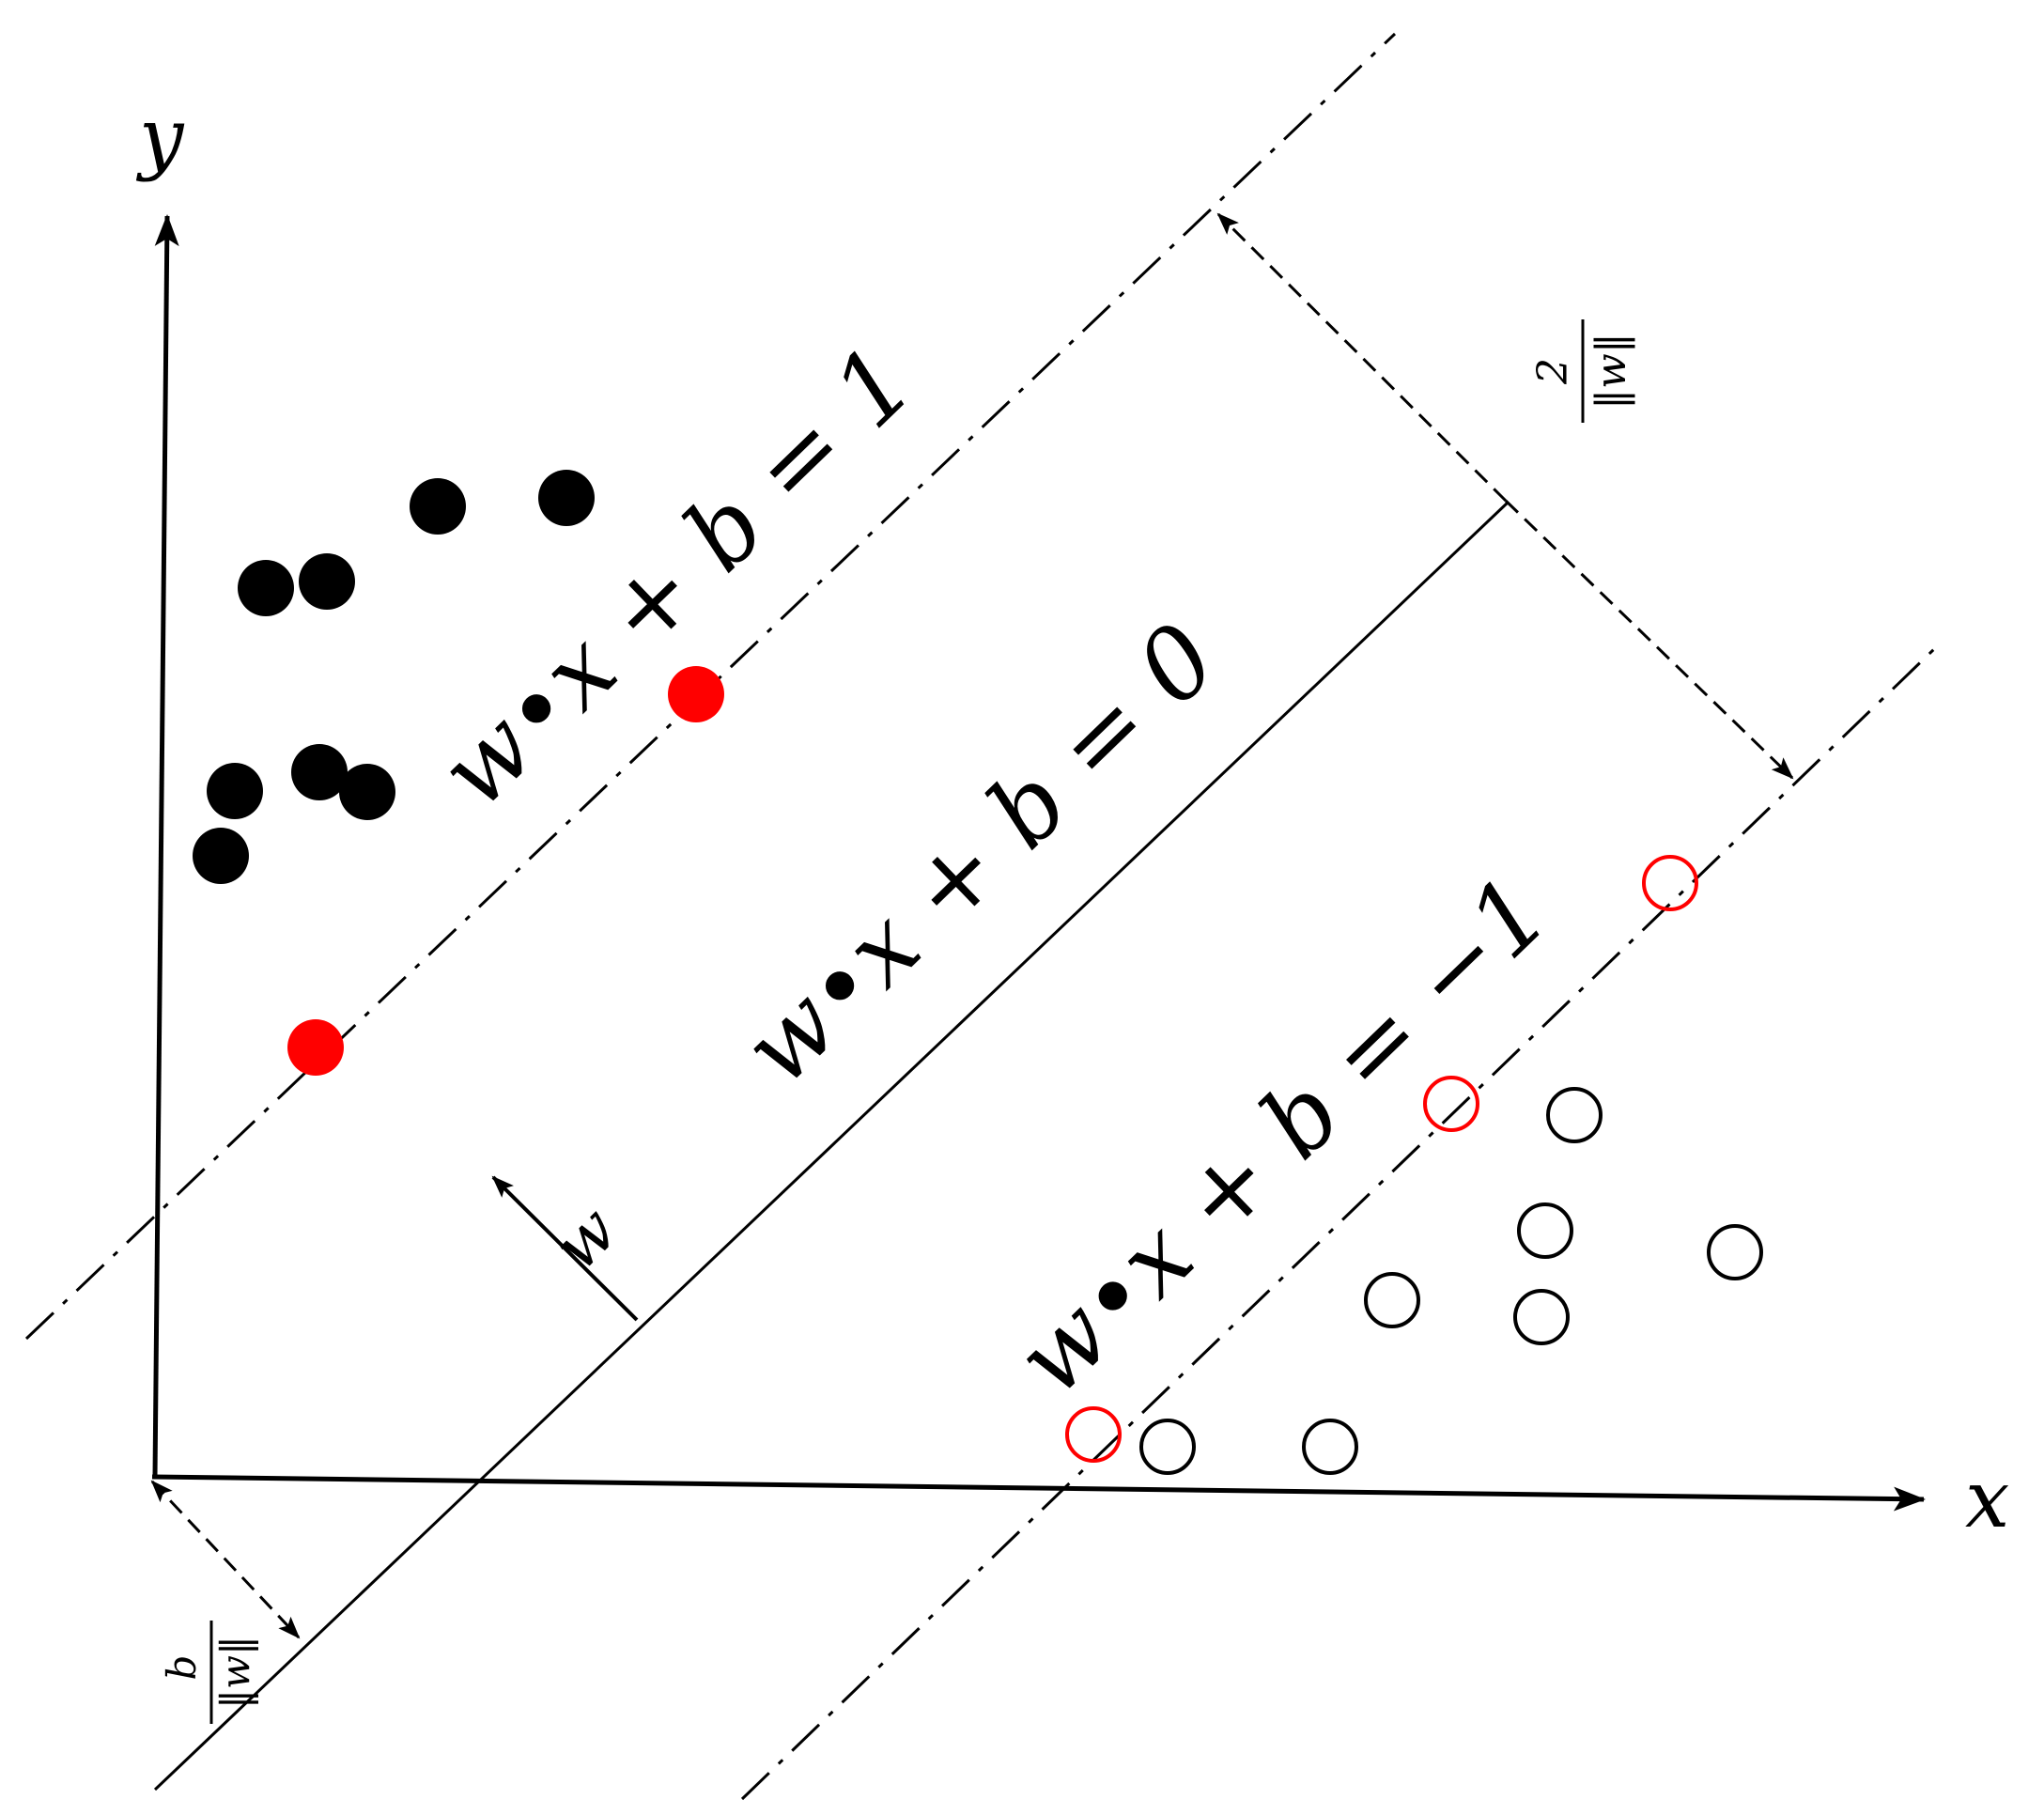 This screenshot has height=1815, width=2044. What do you see at coordinates (979, 854) in the screenshot?
I see `decision-boundary-equation: w•x + b = 0` at bounding box center [979, 854].